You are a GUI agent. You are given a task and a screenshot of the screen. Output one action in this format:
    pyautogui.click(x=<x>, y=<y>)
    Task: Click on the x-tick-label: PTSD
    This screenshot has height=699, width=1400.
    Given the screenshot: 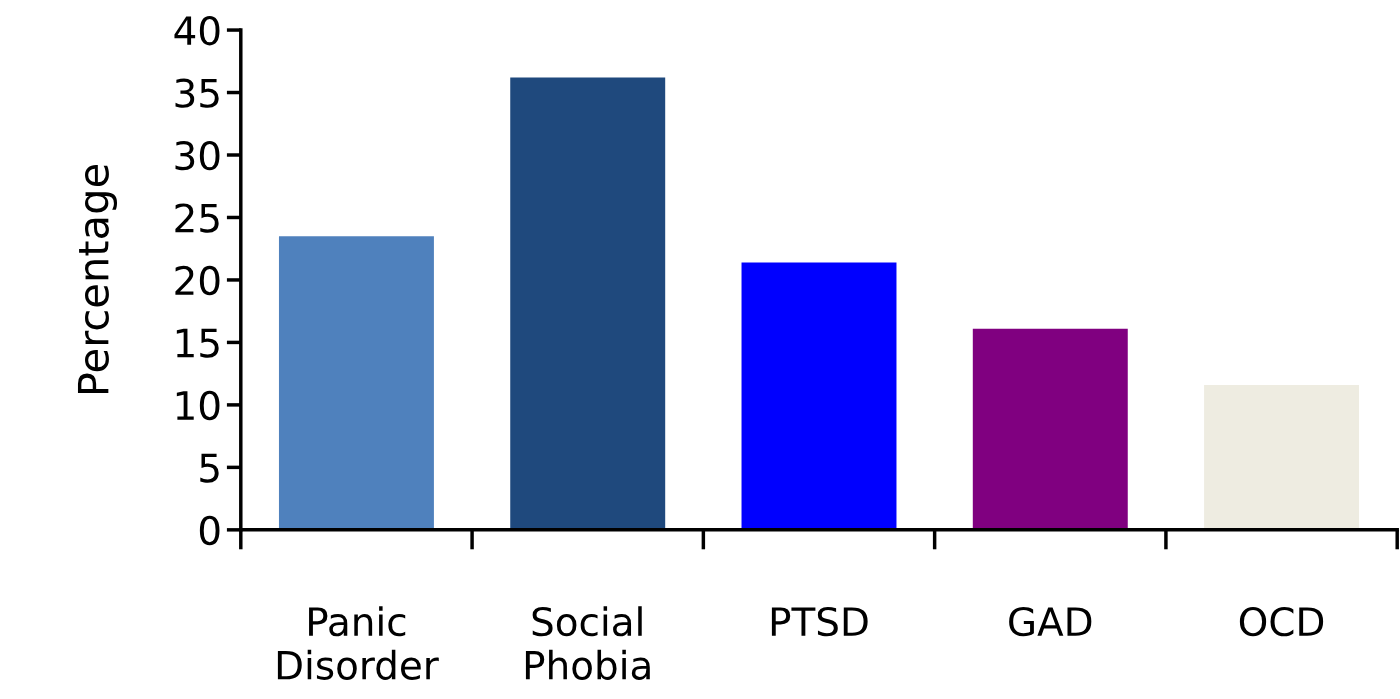 What is the action you would take?
    pyautogui.click(x=819, y=621)
    